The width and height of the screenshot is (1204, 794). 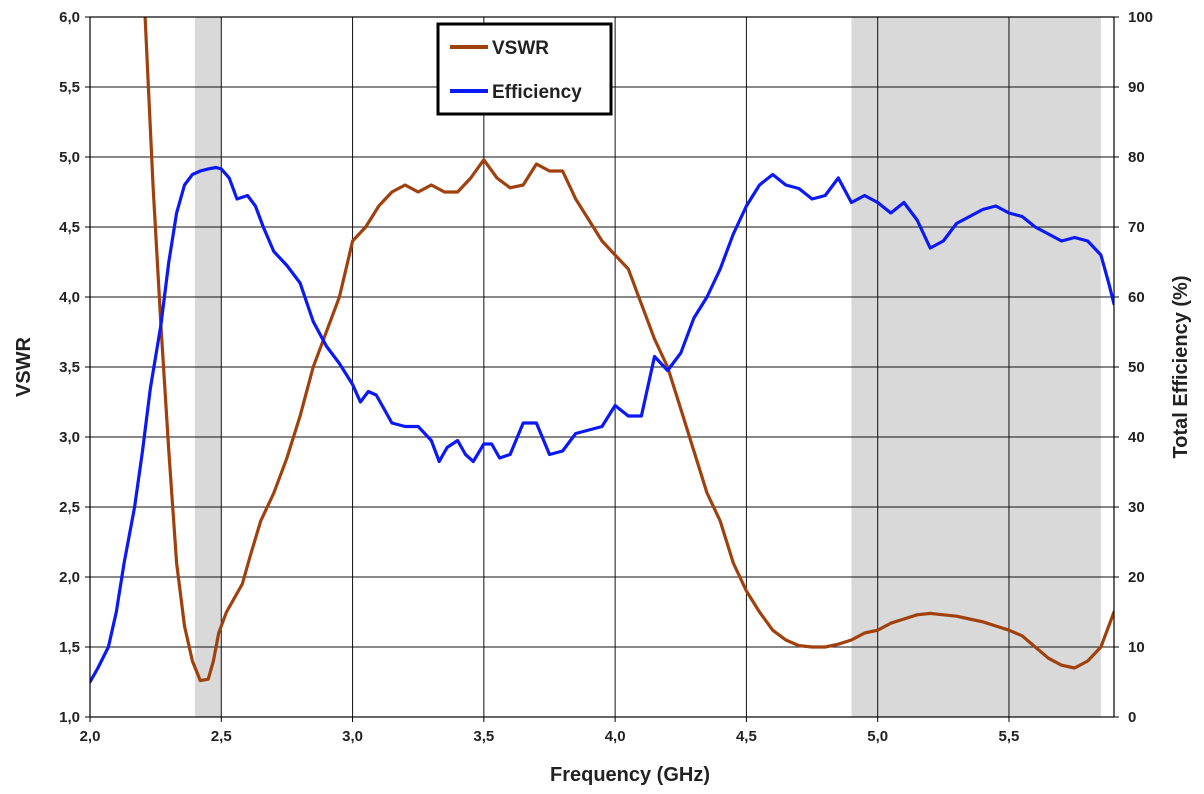 I want to click on y-tick-label: 1,5, so click(x=69, y=647).